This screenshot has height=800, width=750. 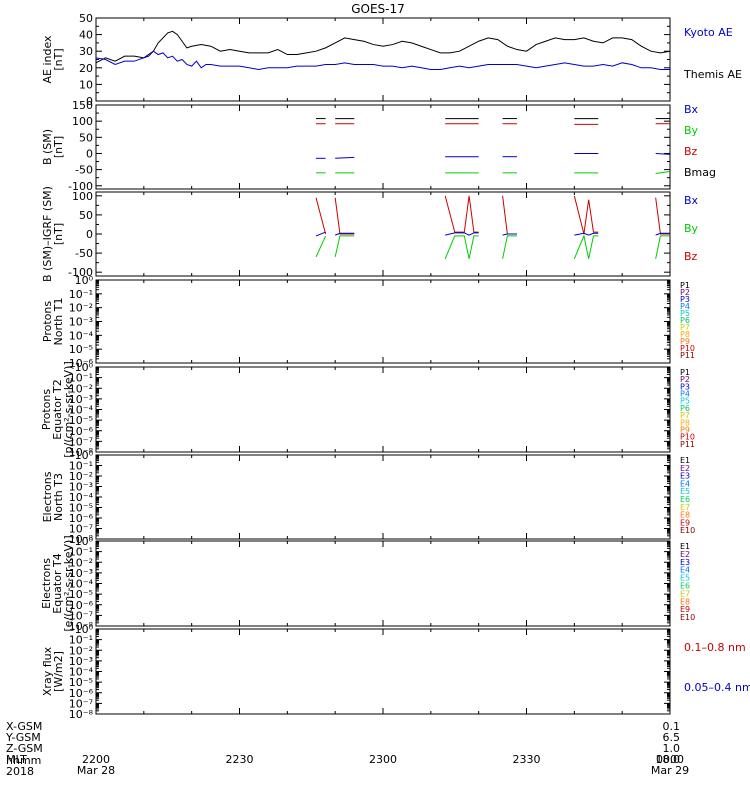 I want to click on y-tick-label: 0, so click(x=89, y=234).